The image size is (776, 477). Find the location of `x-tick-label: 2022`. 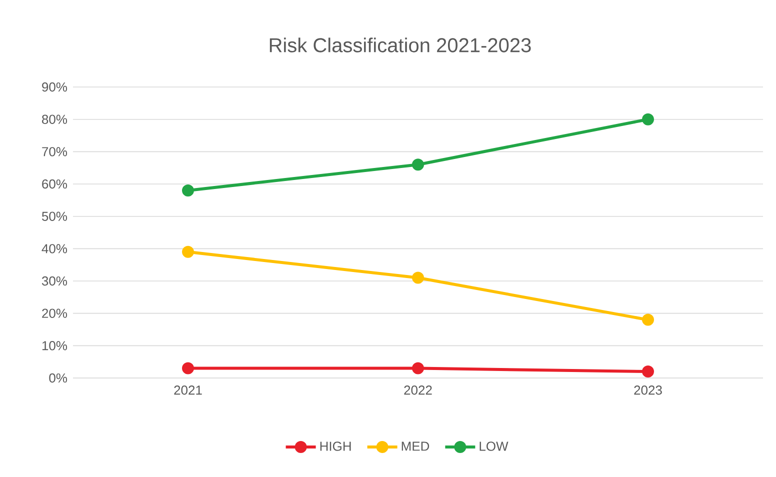

x-tick-label: 2022 is located at coordinates (418, 390).